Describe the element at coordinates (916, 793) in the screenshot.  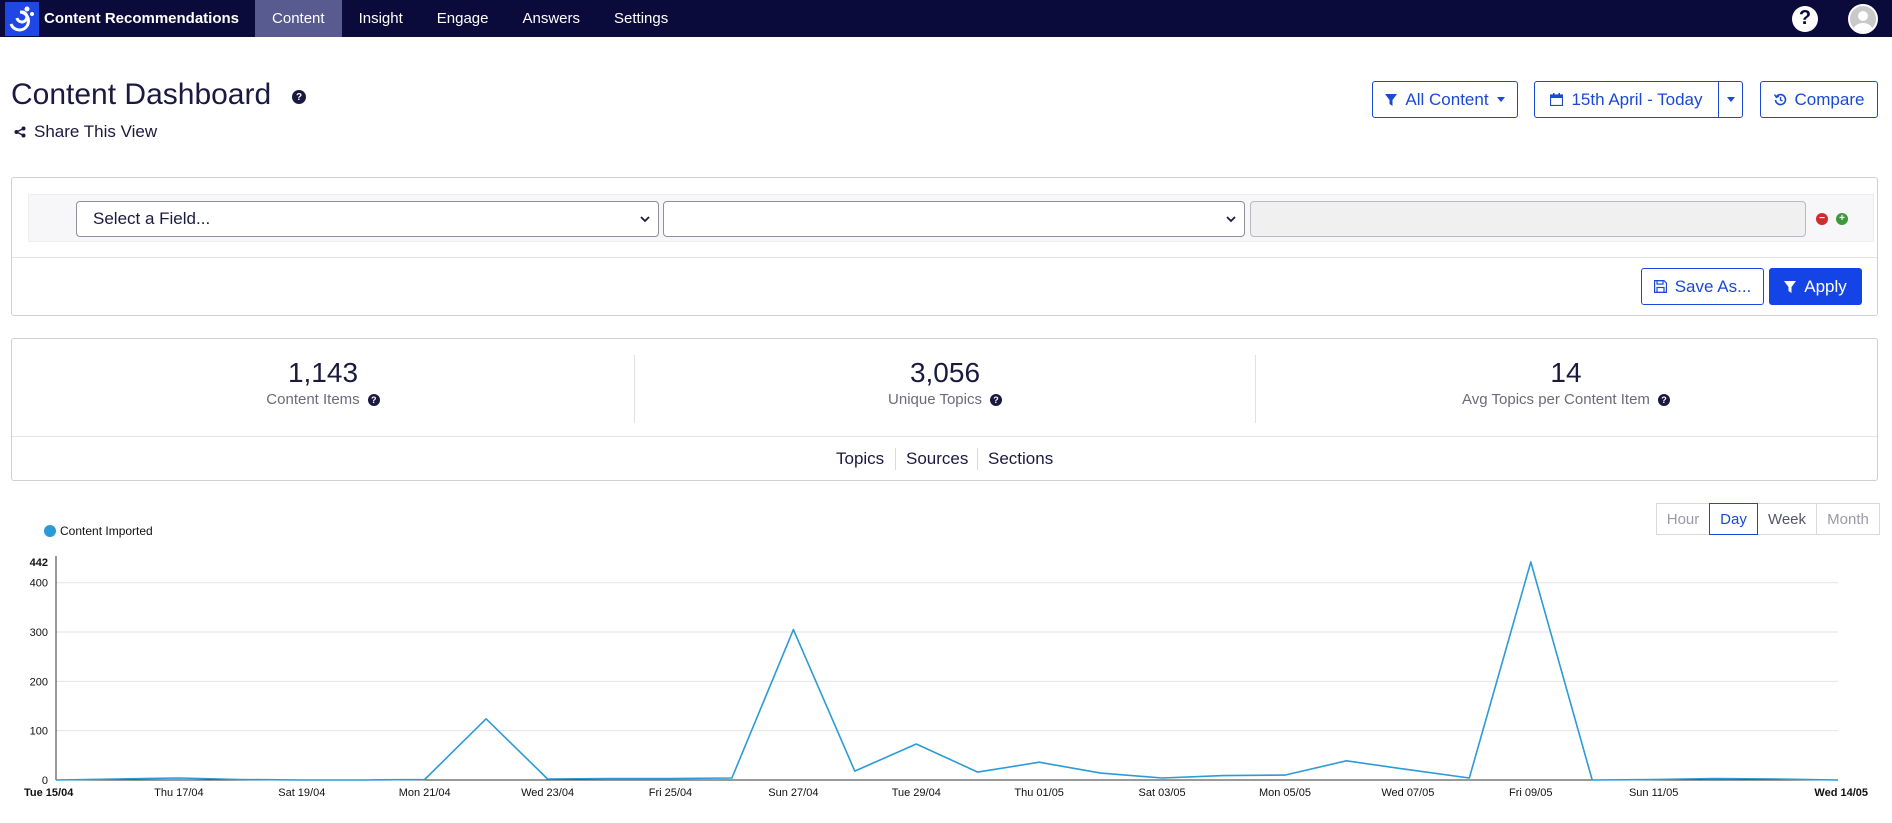
I see `x-tick-label: Tue 29/04` at that location.